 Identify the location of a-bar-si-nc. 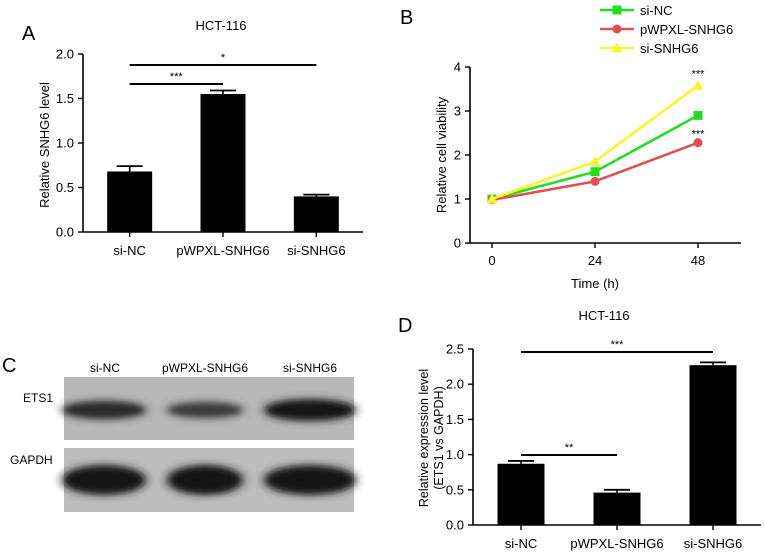
(130, 201).